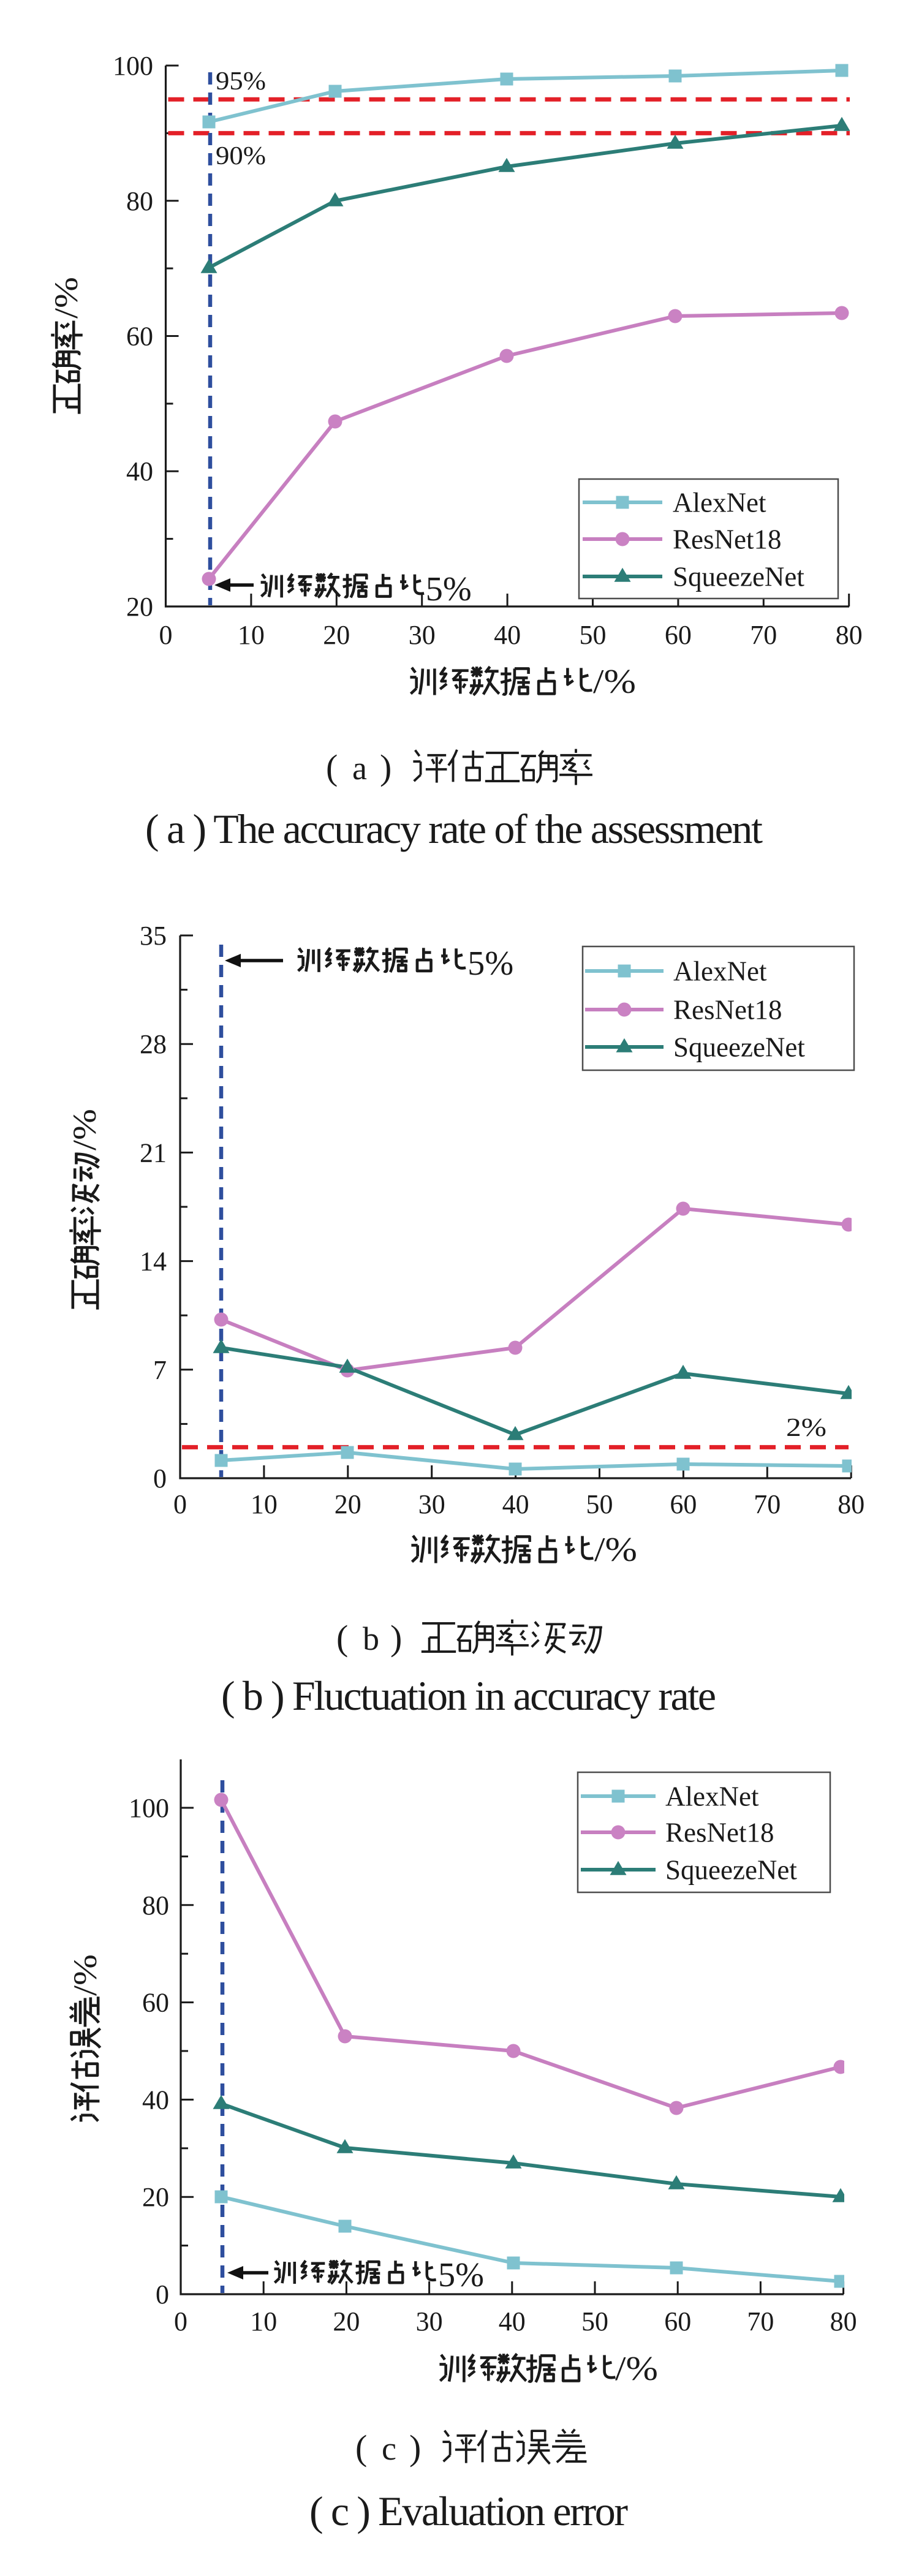  What do you see at coordinates (359, 768) in the screenshot?
I see `svg-text: a` at bounding box center [359, 768].